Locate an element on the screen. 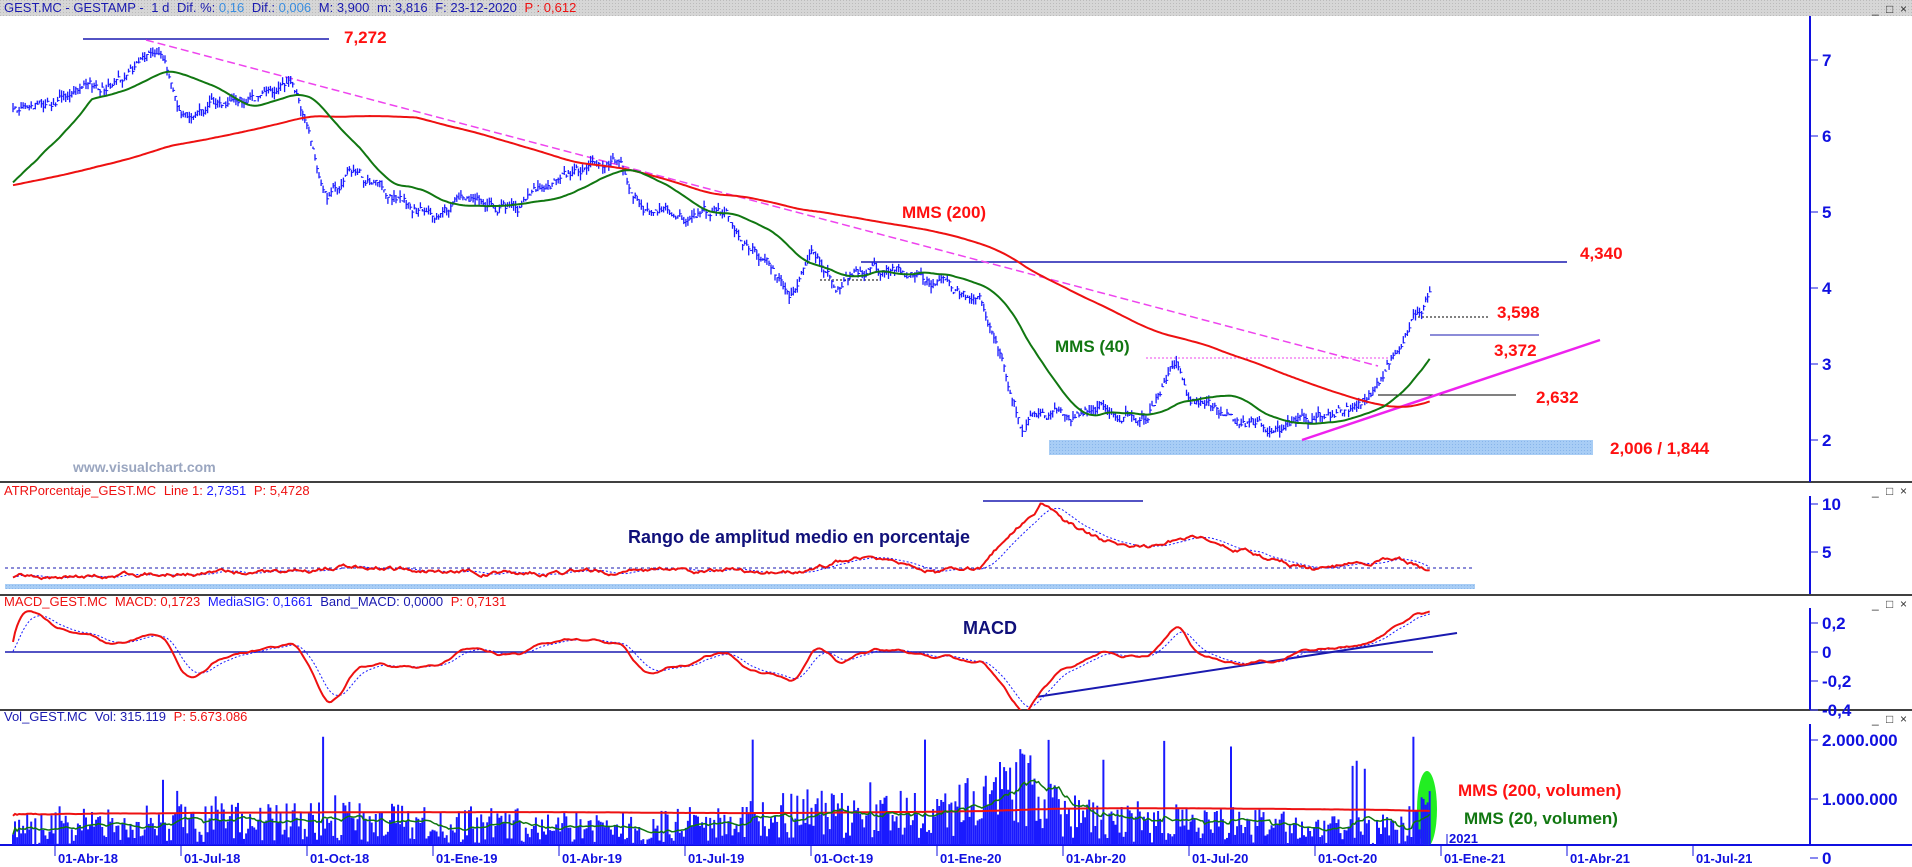 The width and height of the screenshot is (1912, 867). macd-title: MACD is located at coordinates (990, 628).